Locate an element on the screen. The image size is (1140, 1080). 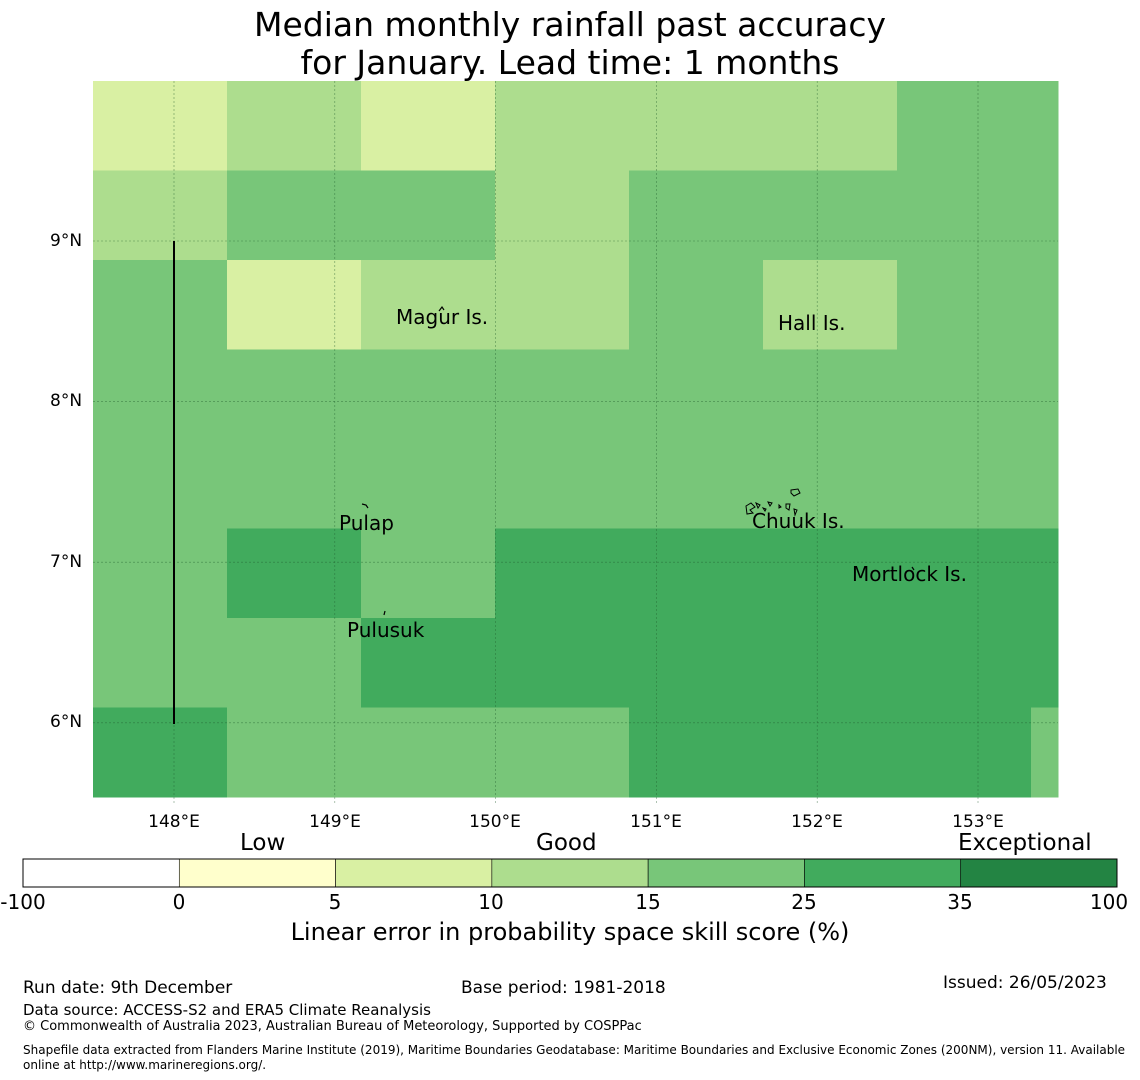
base-period: Base period: 1981-2018 is located at coordinates (563, 988).